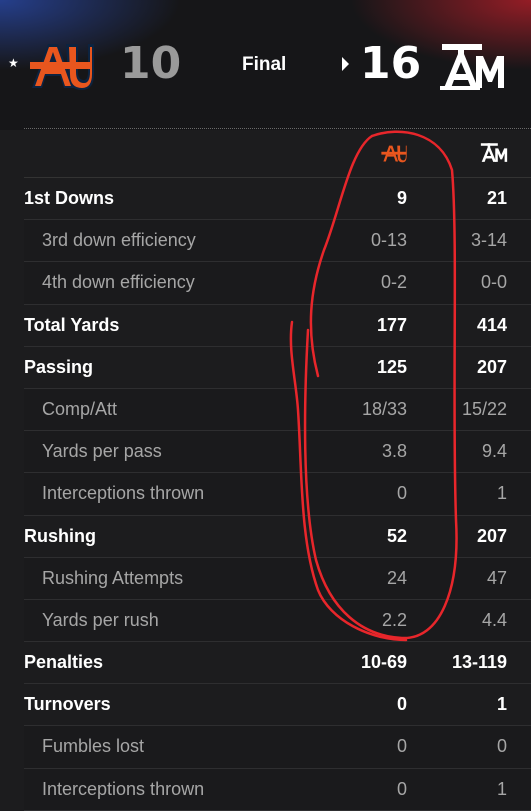 The image size is (531, 811). I want to click on table-column-header, so click(277, 154).